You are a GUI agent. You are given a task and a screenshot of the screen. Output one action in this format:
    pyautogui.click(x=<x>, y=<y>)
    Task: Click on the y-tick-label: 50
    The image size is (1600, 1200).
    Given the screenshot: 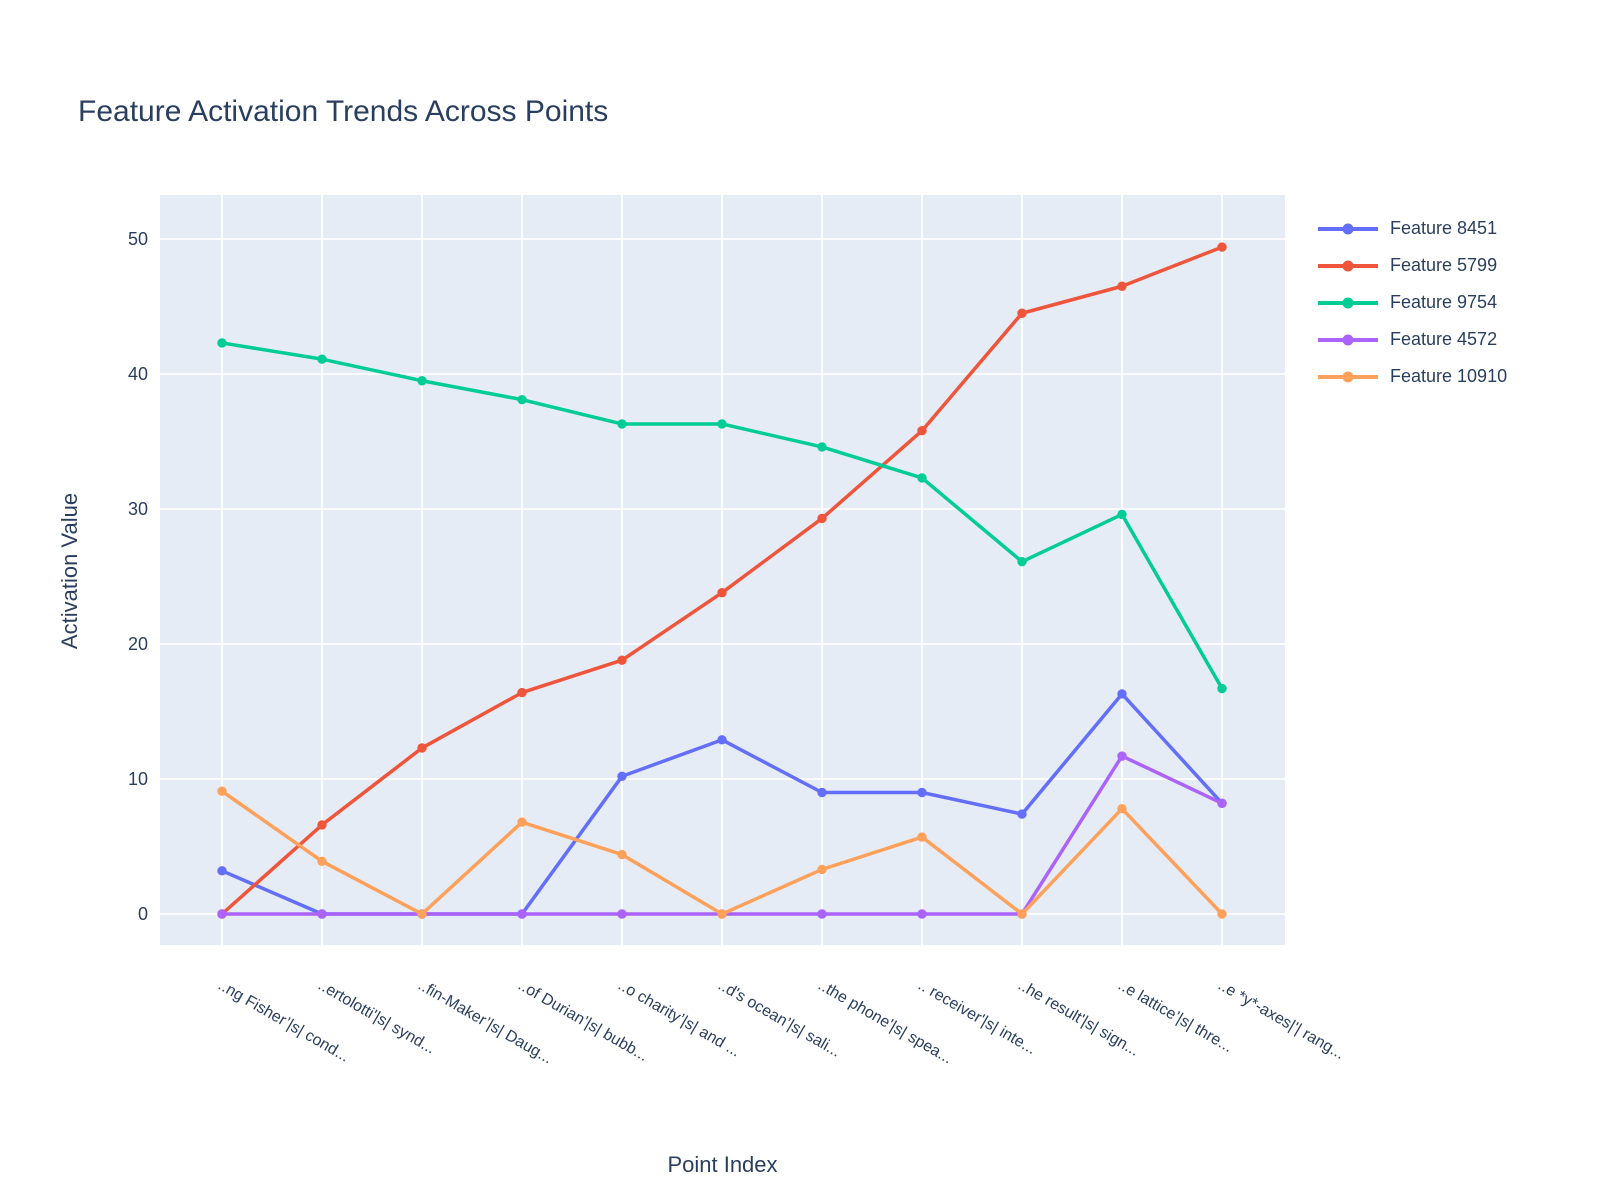 What is the action you would take?
    pyautogui.click(x=138, y=239)
    